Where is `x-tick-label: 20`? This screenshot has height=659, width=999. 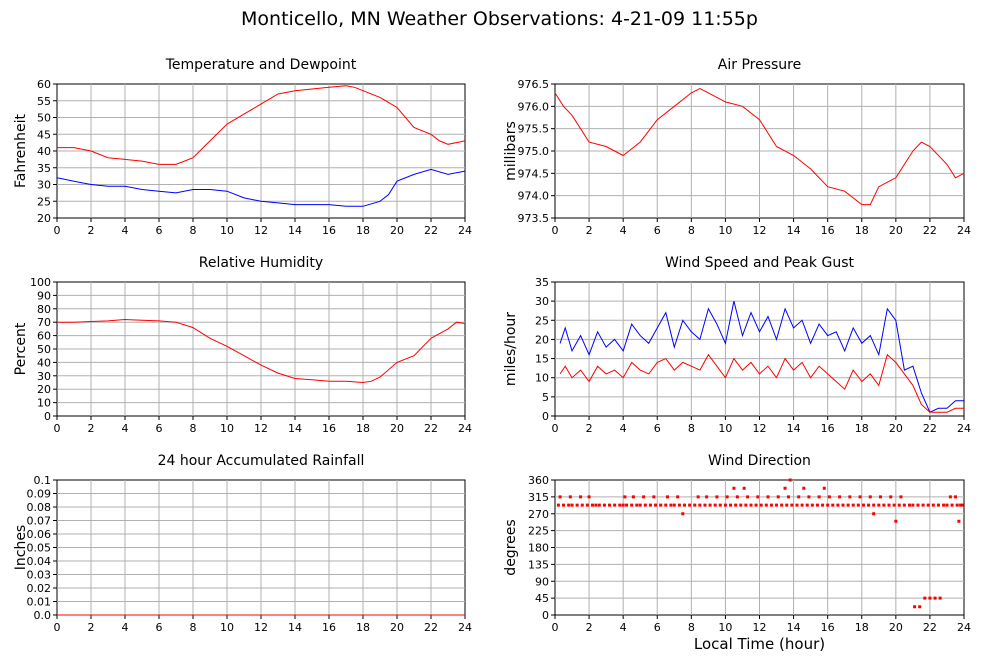 x-tick-label: 20 is located at coordinates (896, 627).